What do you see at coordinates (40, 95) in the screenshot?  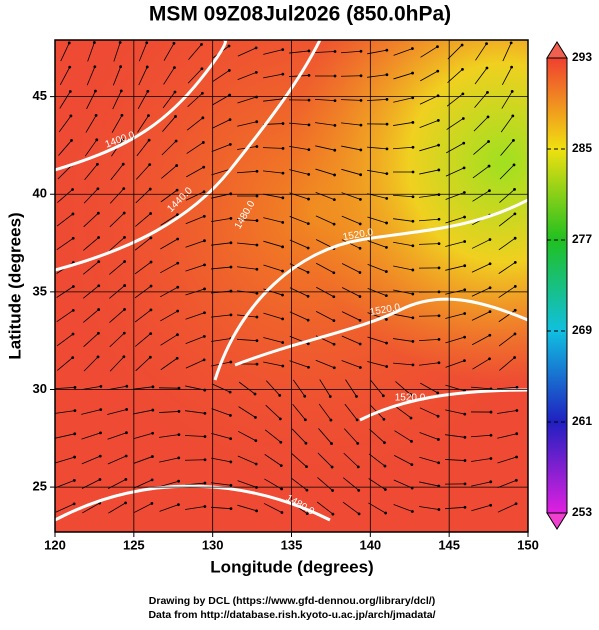 I see `y-tick-label: 45` at bounding box center [40, 95].